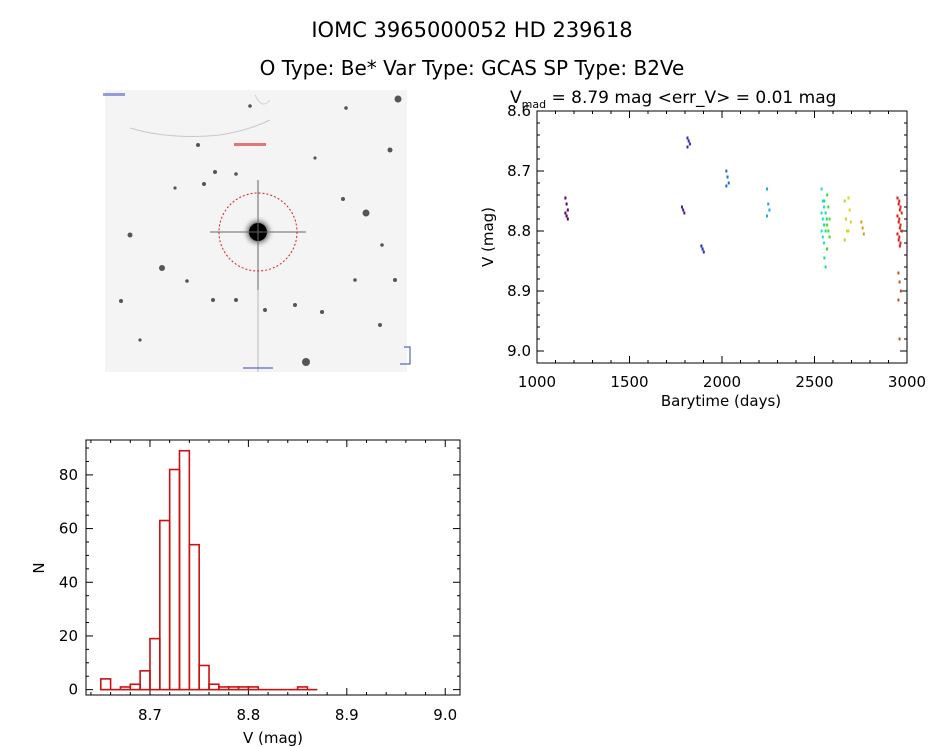 The height and width of the screenshot is (747, 944). Describe the element at coordinates (73, 690) in the screenshot. I see `hist-ytick-label: 0` at that location.